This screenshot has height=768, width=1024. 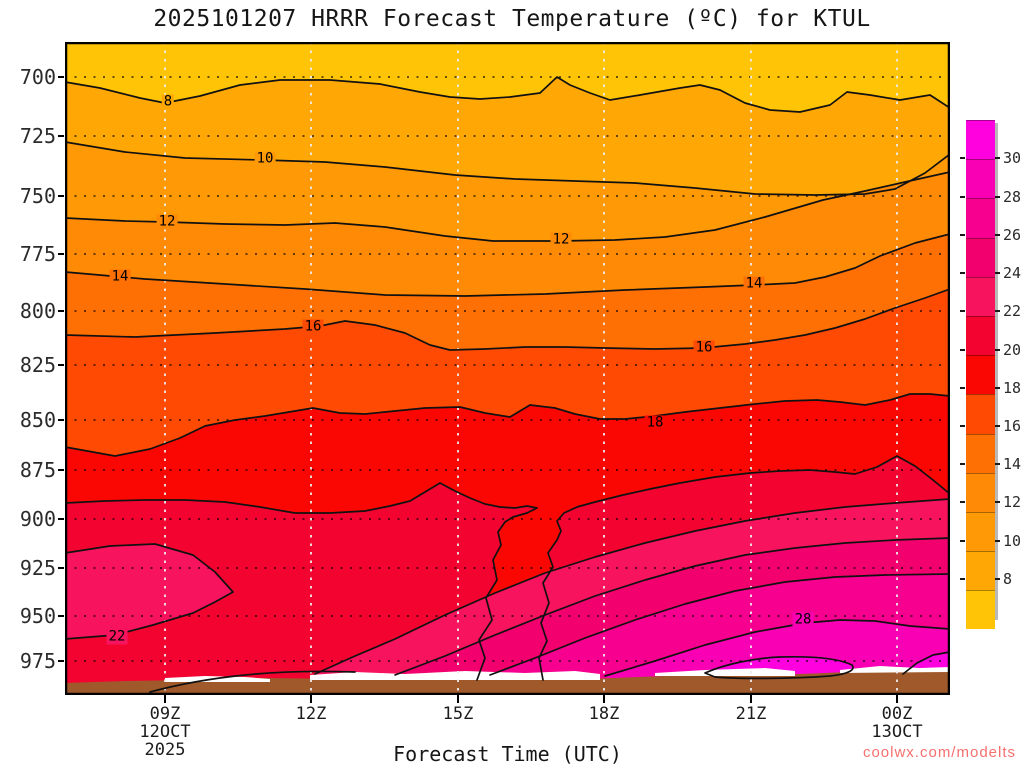 What do you see at coordinates (980, 453) in the screenshot?
I see `colorbar-segment-b14` at bounding box center [980, 453].